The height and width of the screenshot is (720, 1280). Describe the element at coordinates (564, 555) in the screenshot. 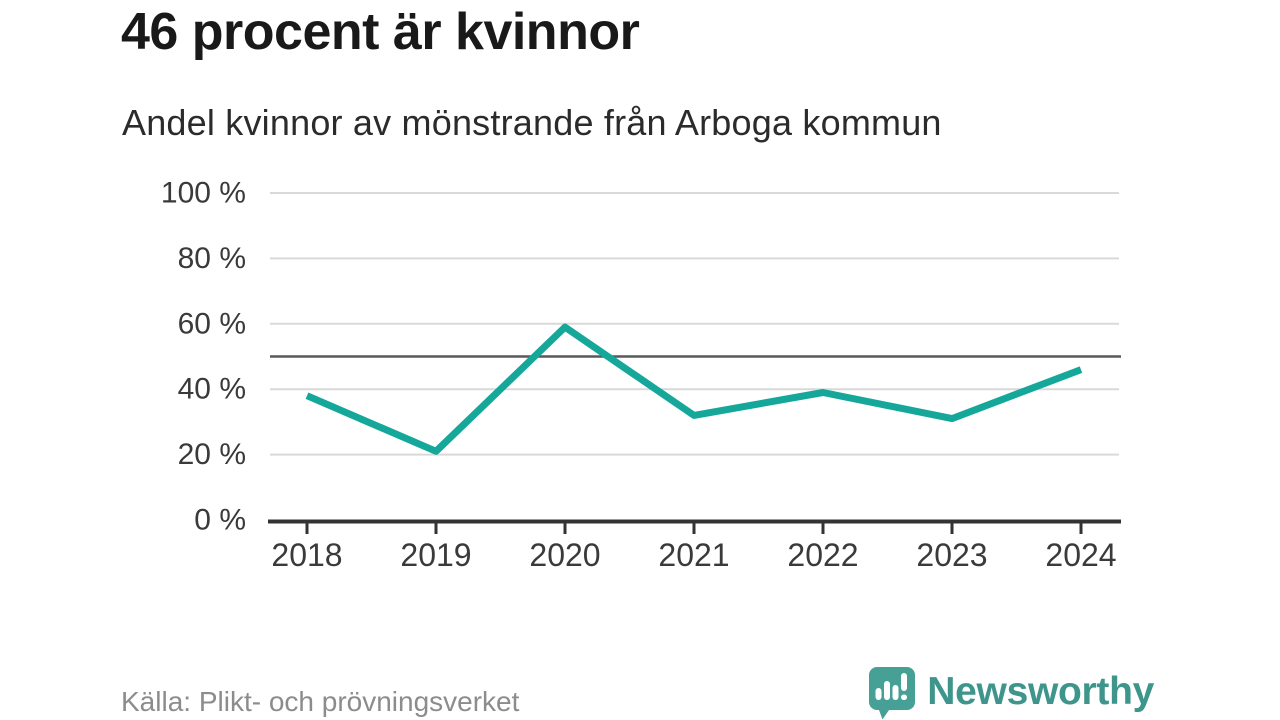

I see `x-tick-label: 2020` at that location.